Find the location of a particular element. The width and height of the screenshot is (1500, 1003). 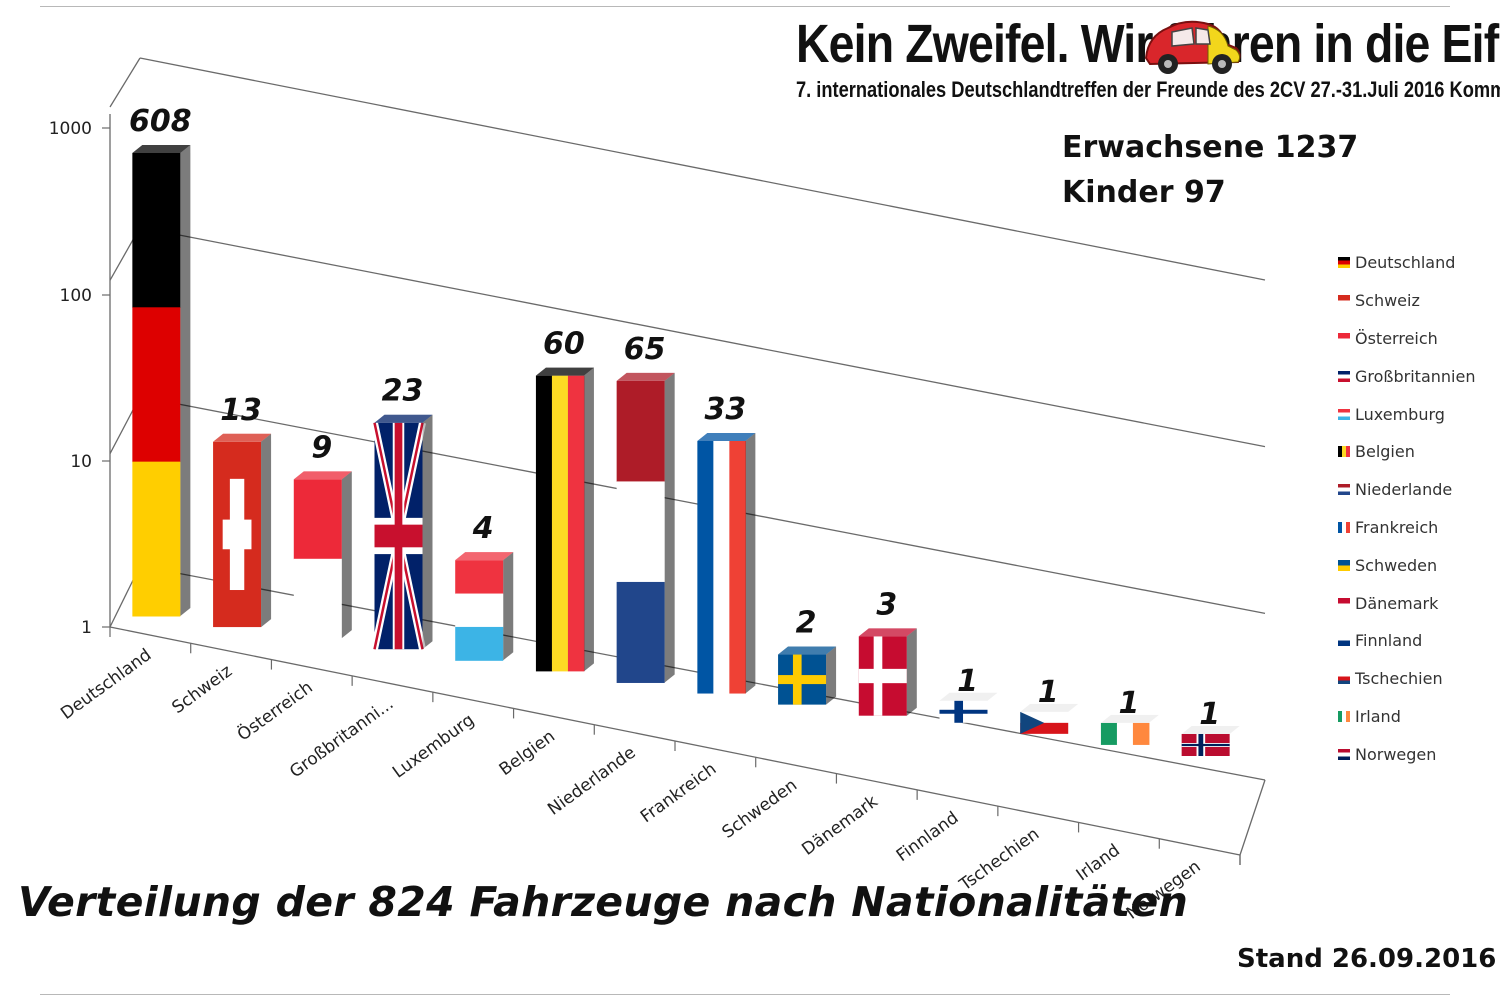

event-title: Kein Zweifel. Wir fahren in die Eifel. is located at coordinates (1148, 44).